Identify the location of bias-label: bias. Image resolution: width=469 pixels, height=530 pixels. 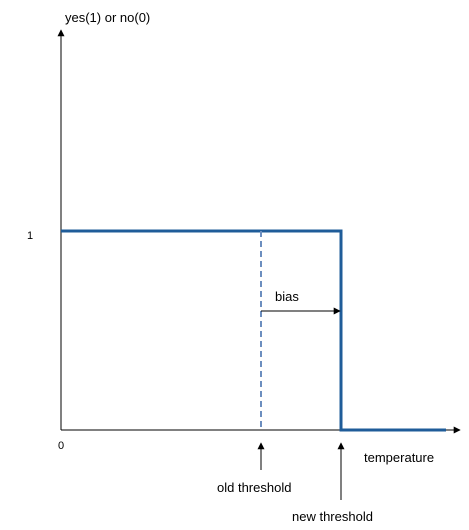
(287, 296).